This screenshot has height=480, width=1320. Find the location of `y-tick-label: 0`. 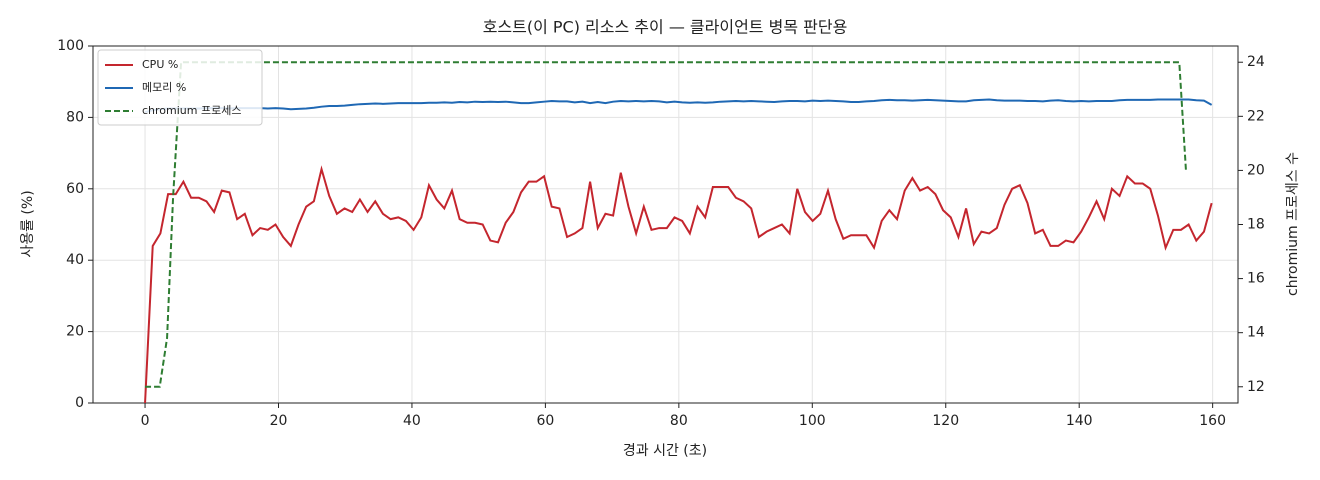

y-tick-label: 0 is located at coordinates (79, 403).